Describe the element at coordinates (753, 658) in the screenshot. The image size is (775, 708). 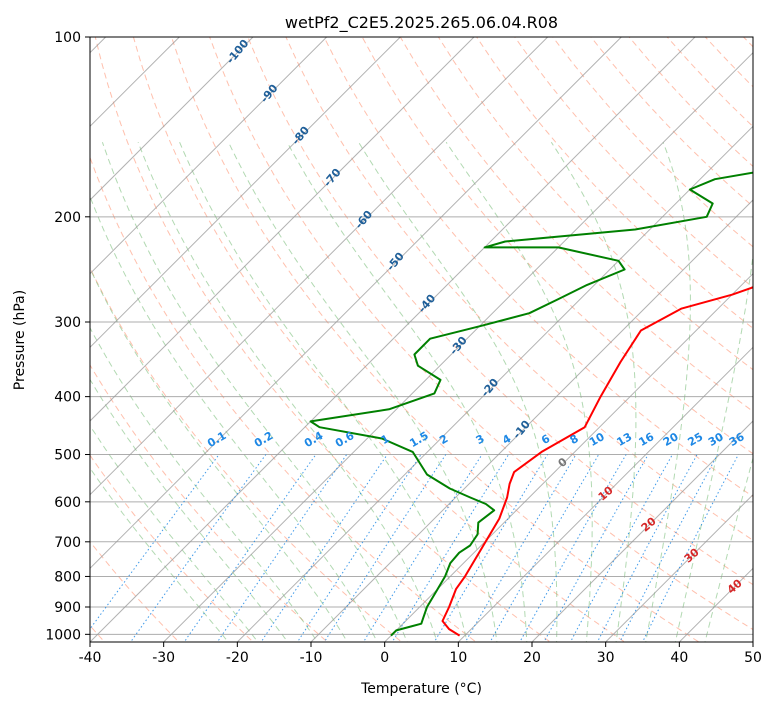
I see `x-tick-label: 50` at that location.